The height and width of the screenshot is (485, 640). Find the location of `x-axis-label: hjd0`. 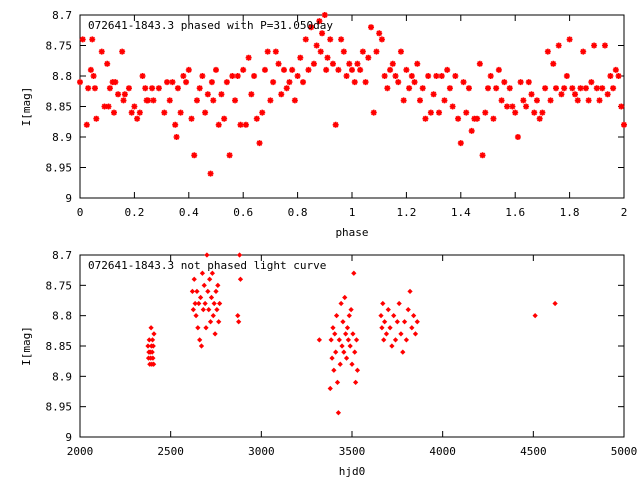

x-axis-label: hjd0 is located at coordinates (352, 471).